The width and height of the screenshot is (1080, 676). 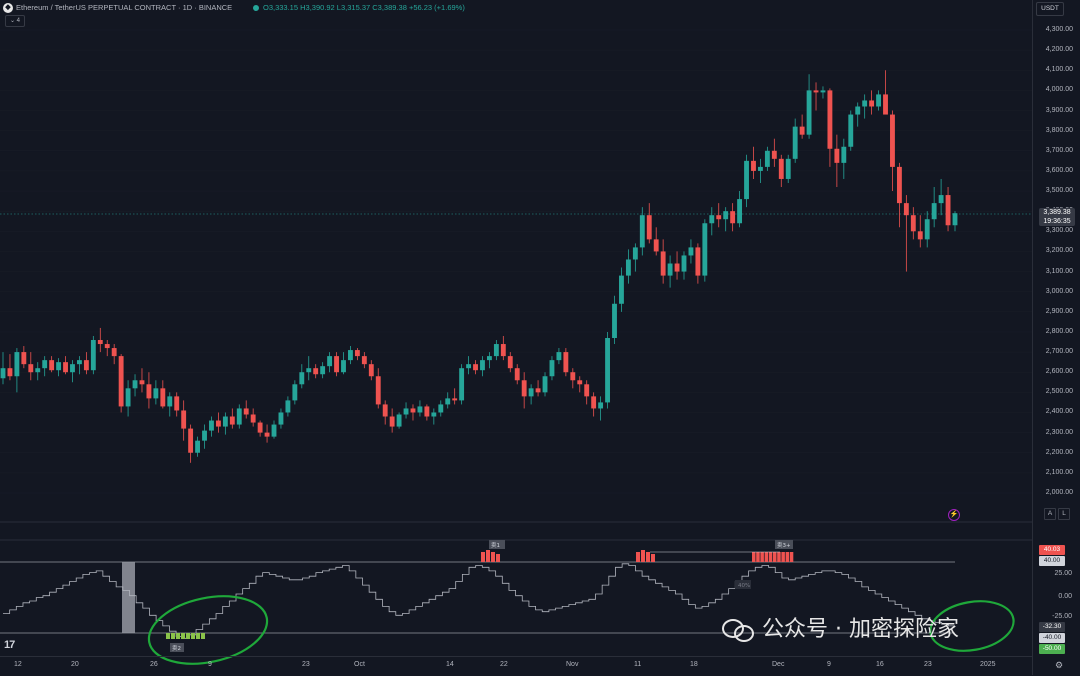 I want to click on gear-icon: ⚙, so click(x=1059, y=665).